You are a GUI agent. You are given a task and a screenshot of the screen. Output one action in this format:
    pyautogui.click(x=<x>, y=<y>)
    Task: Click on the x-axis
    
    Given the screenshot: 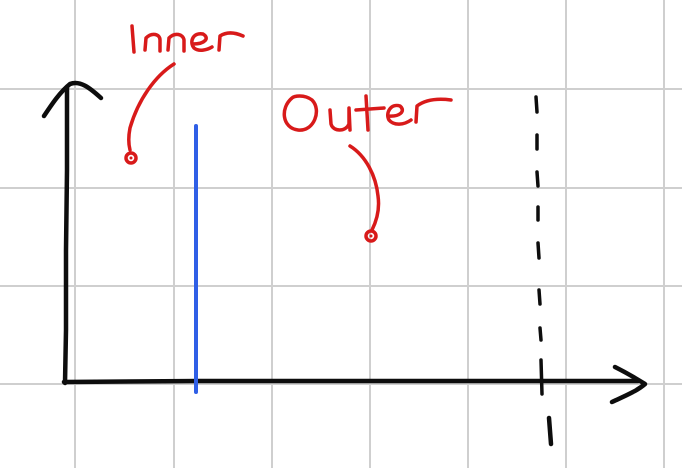 What is the action you would take?
    pyautogui.click(x=351, y=381)
    